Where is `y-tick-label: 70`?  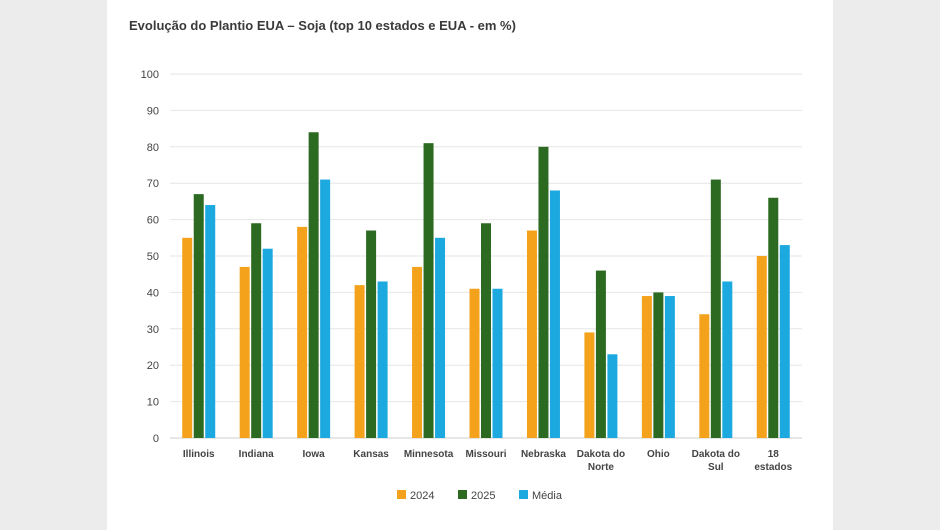 y-tick-label: 70 is located at coordinates (153, 184).